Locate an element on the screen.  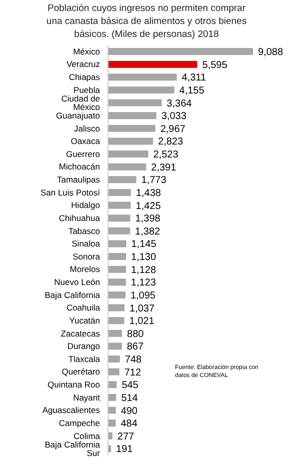
y-tick-label: Guerrero is located at coordinates (83, 153).